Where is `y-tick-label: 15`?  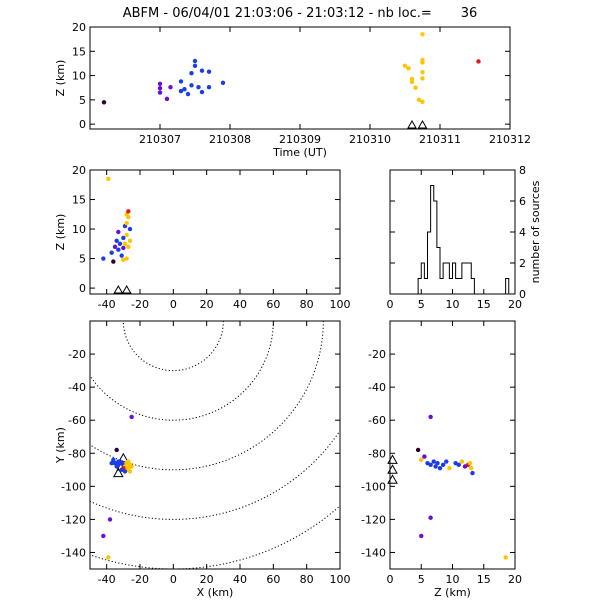
y-tick-label: 15 is located at coordinates (79, 200).